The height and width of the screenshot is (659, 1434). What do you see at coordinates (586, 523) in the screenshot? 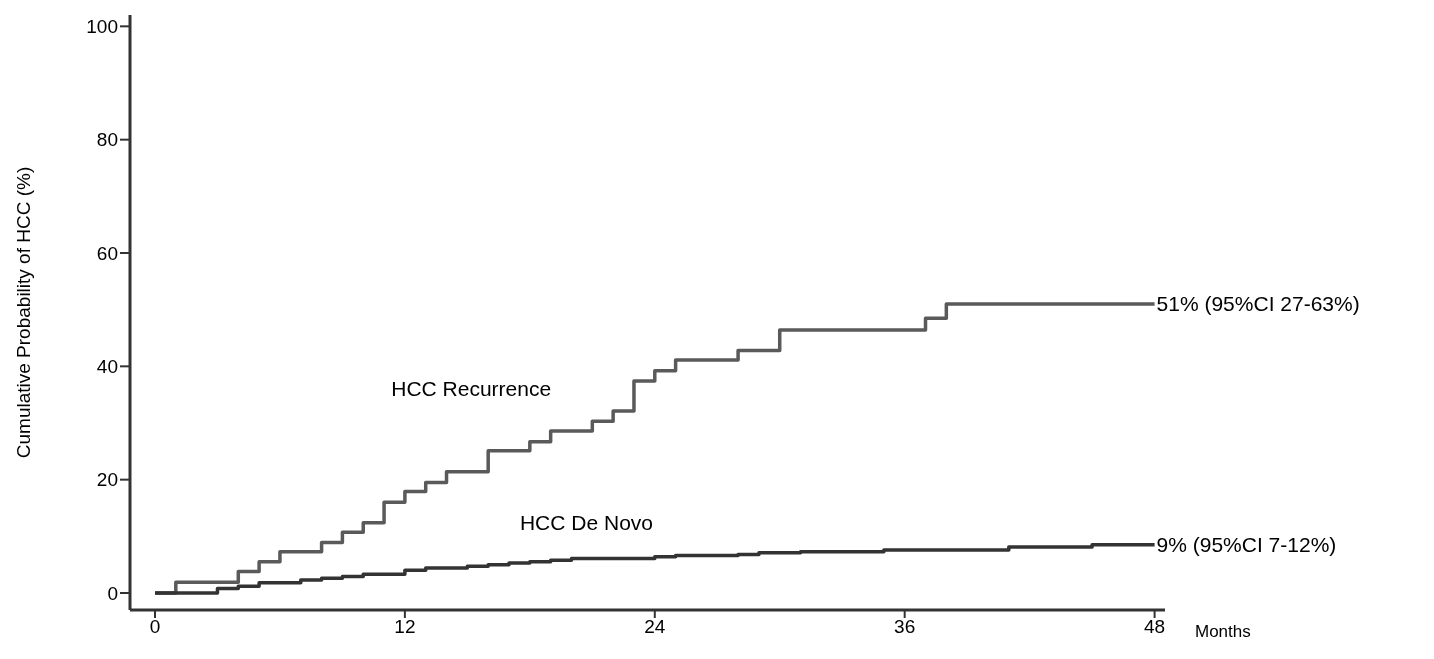
I see `series-label: HCC De Novo` at bounding box center [586, 523].